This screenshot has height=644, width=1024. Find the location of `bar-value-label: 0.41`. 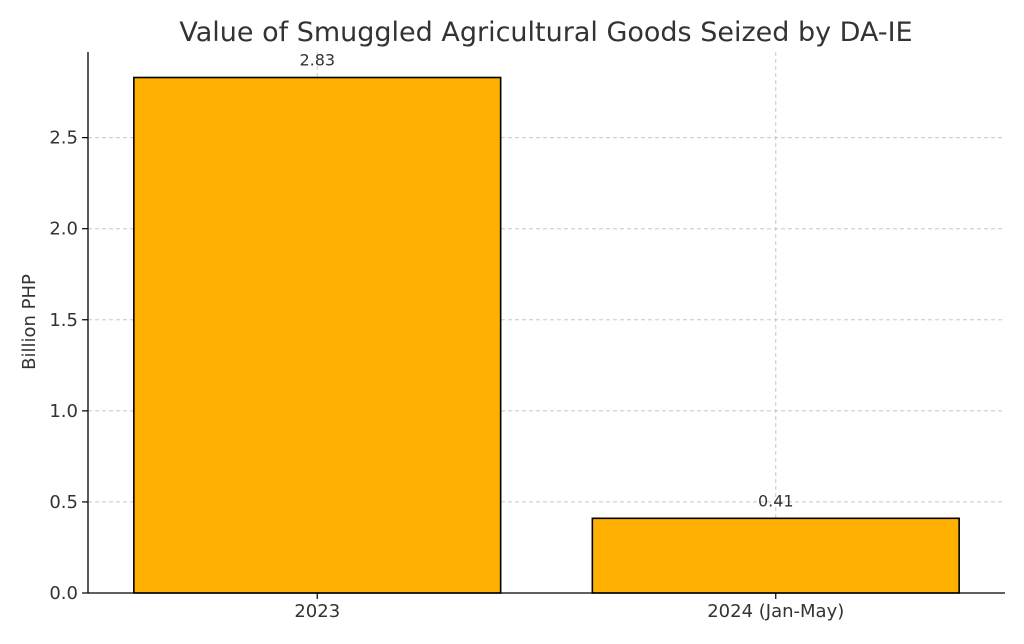

bar-value-label: 0.41 is located at coordinates (776, 500).